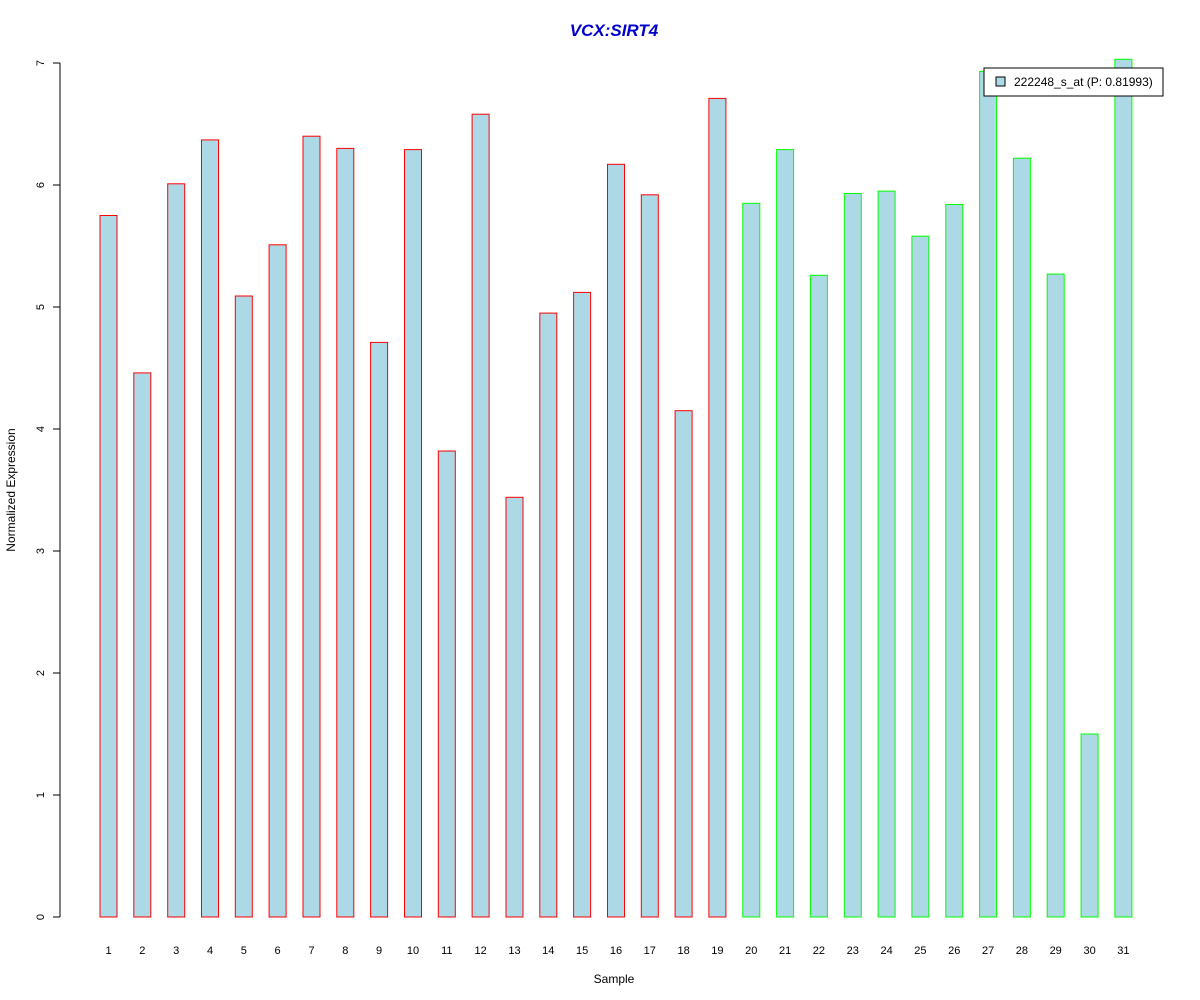 This screenshot has width=1200, height=1000. Describe the element at coordinates (41, 551) in the screenshot. I see `y-tick-label: 3` at that location.